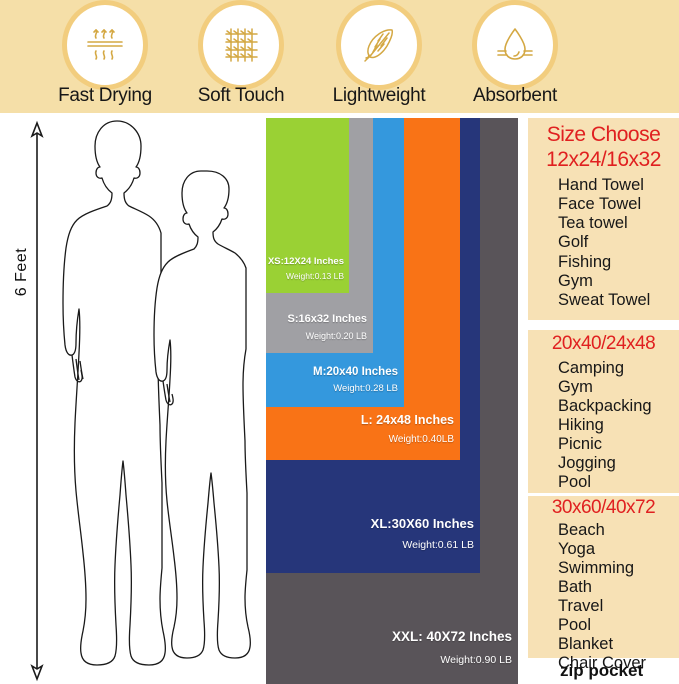  I want to click on height-scale-arrow, so click(37, 401).